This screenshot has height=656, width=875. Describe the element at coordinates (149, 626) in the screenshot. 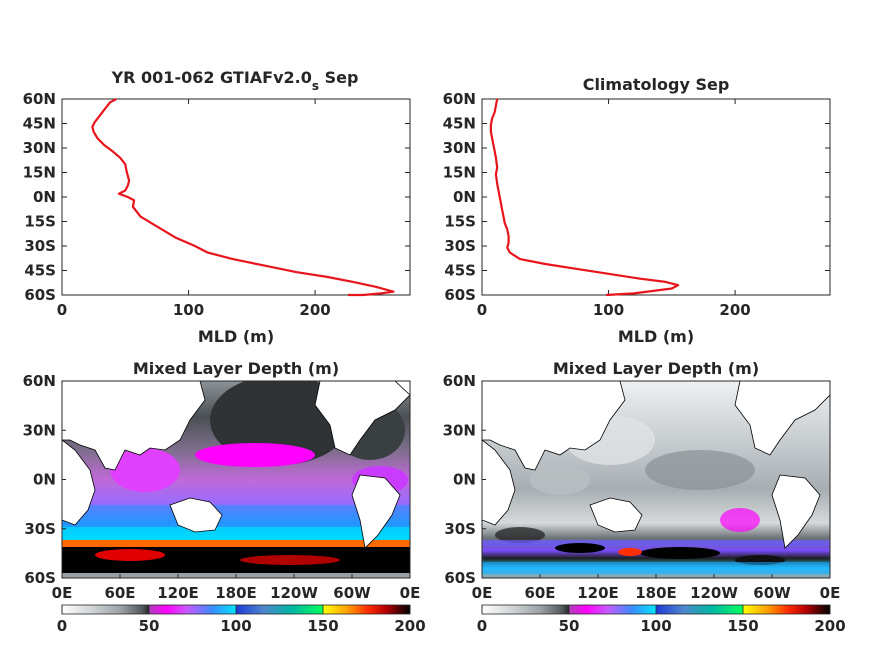

I see `p3-colorbar-tick-label: 50` at that location.